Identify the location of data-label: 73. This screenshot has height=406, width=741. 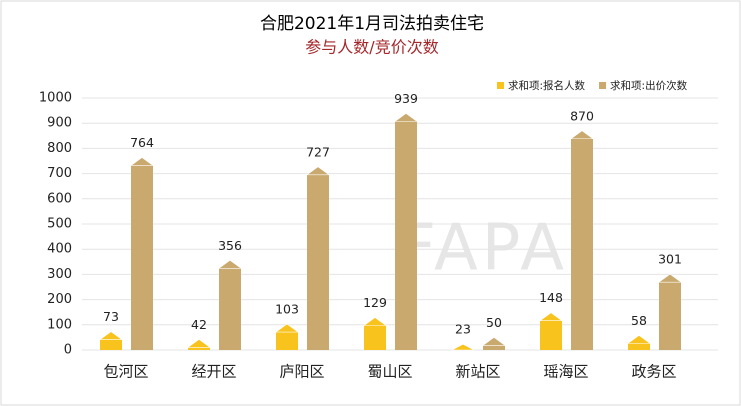
(111, 316).